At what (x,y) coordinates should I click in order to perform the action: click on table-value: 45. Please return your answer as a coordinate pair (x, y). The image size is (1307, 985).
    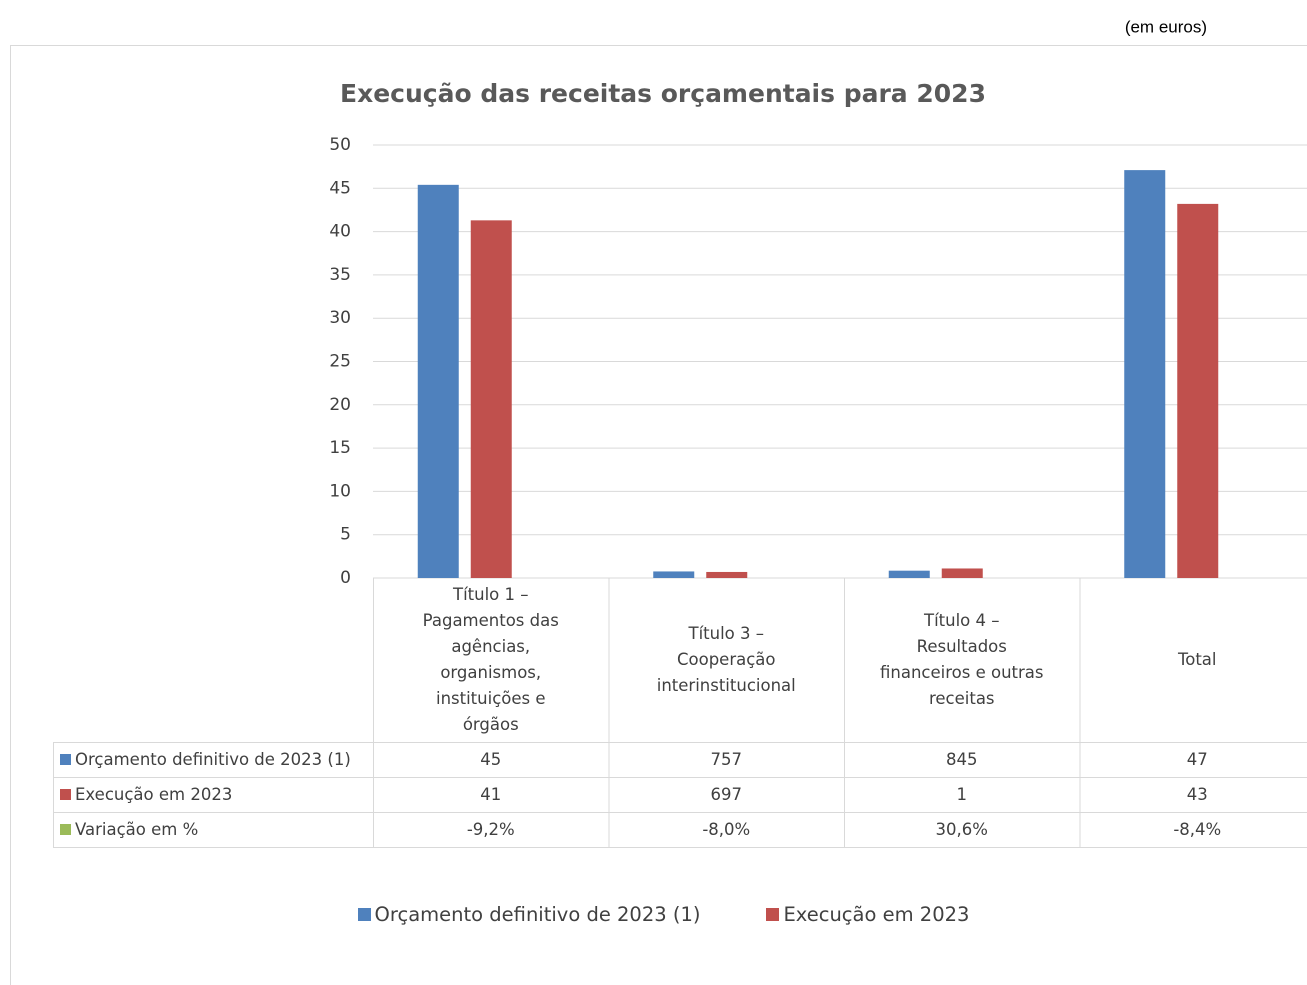
    Looking at the image, I should click on (491, 759).